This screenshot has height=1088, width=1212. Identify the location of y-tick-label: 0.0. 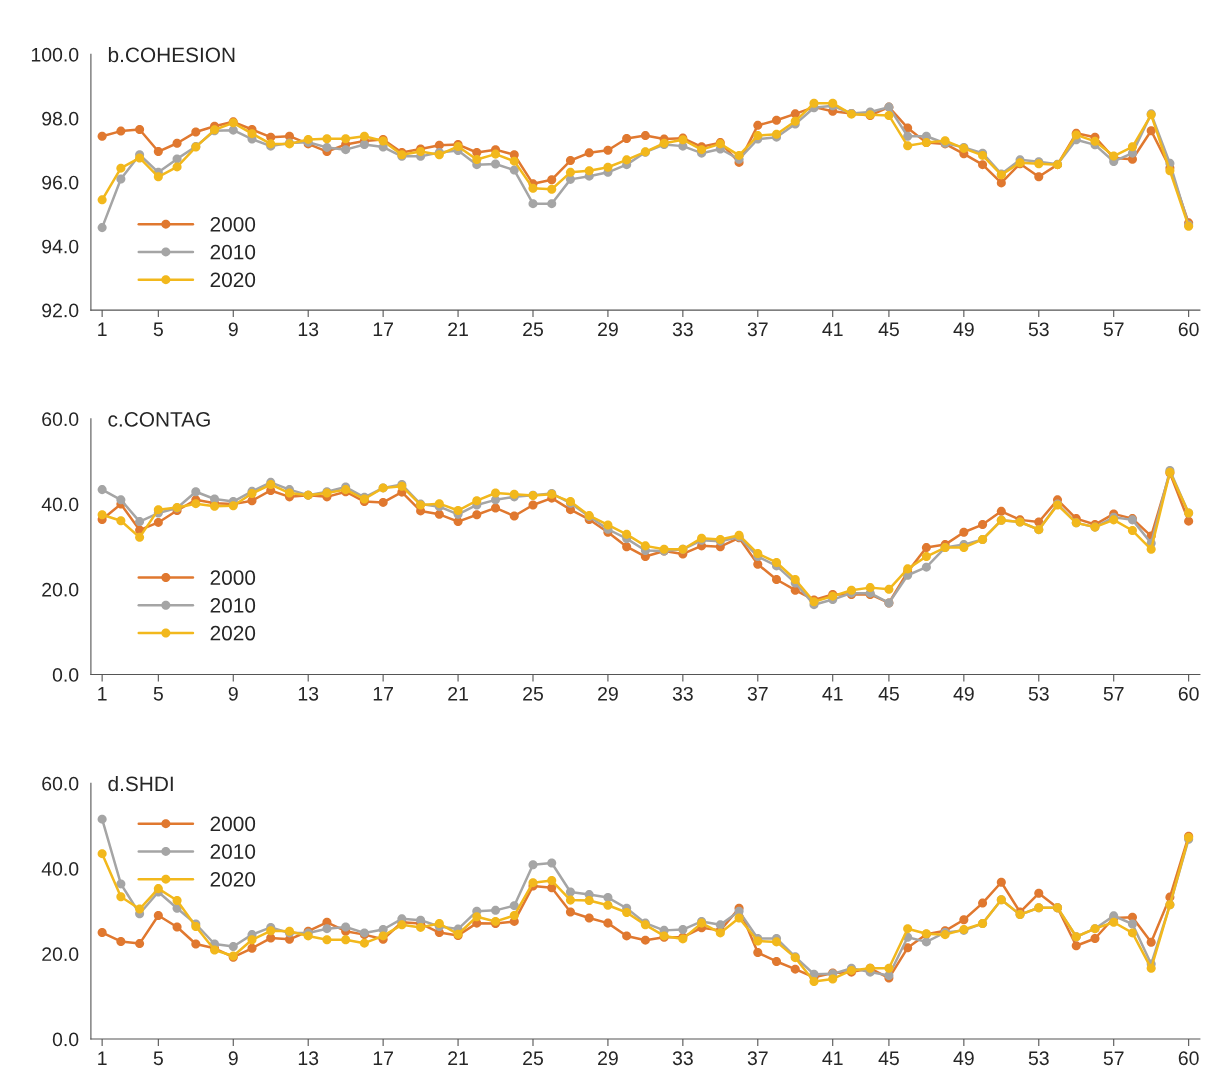
(65, 1039).